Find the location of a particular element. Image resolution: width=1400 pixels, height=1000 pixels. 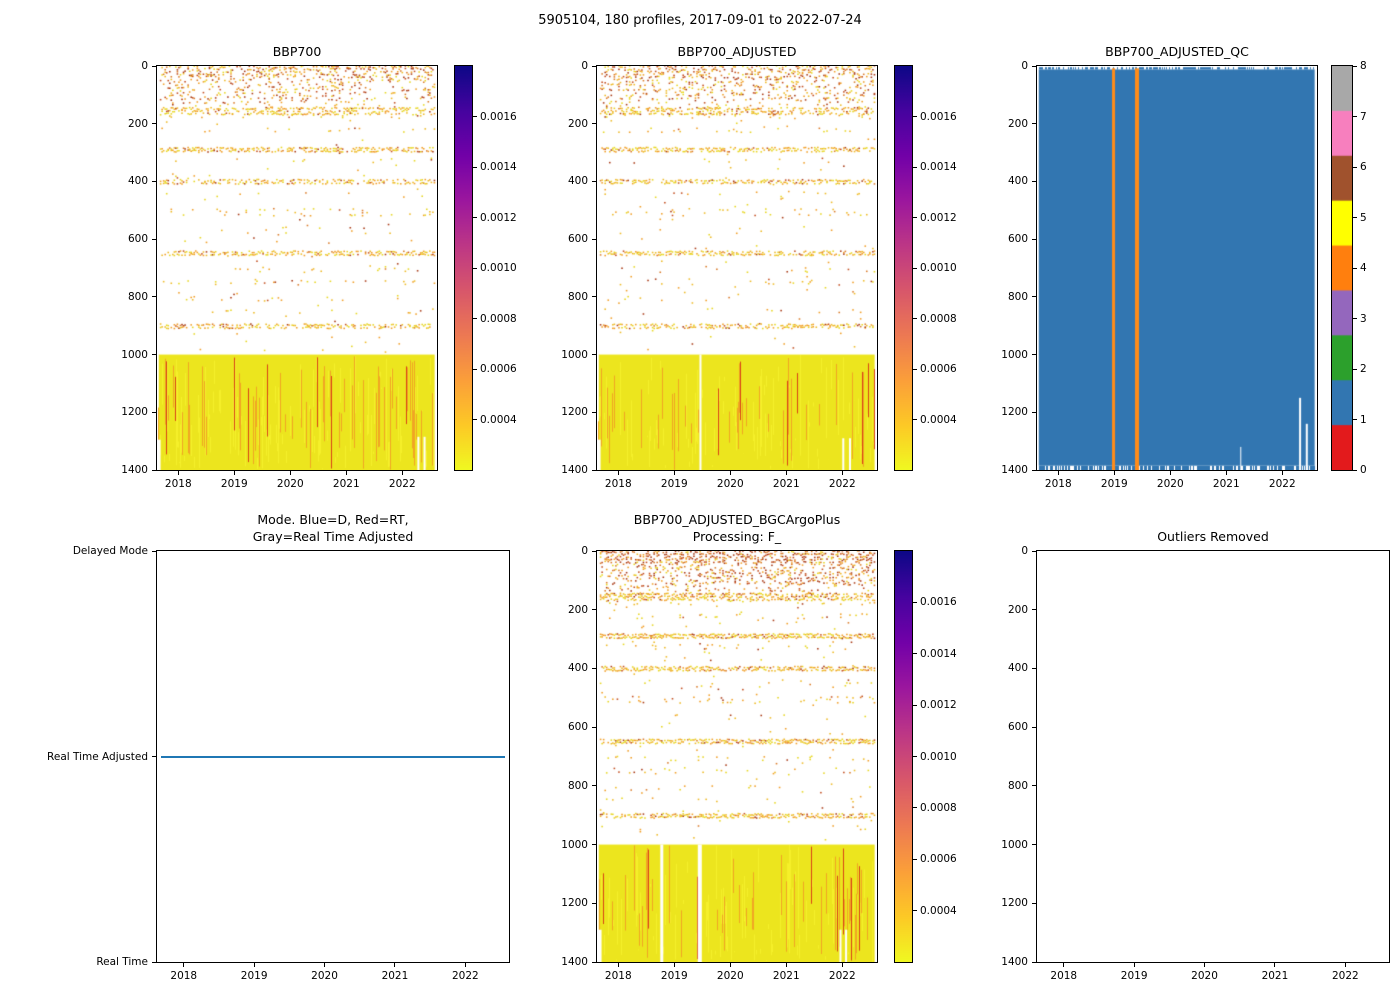

colorbar-segments-qc-flags is located at coordinates (1342, 268).